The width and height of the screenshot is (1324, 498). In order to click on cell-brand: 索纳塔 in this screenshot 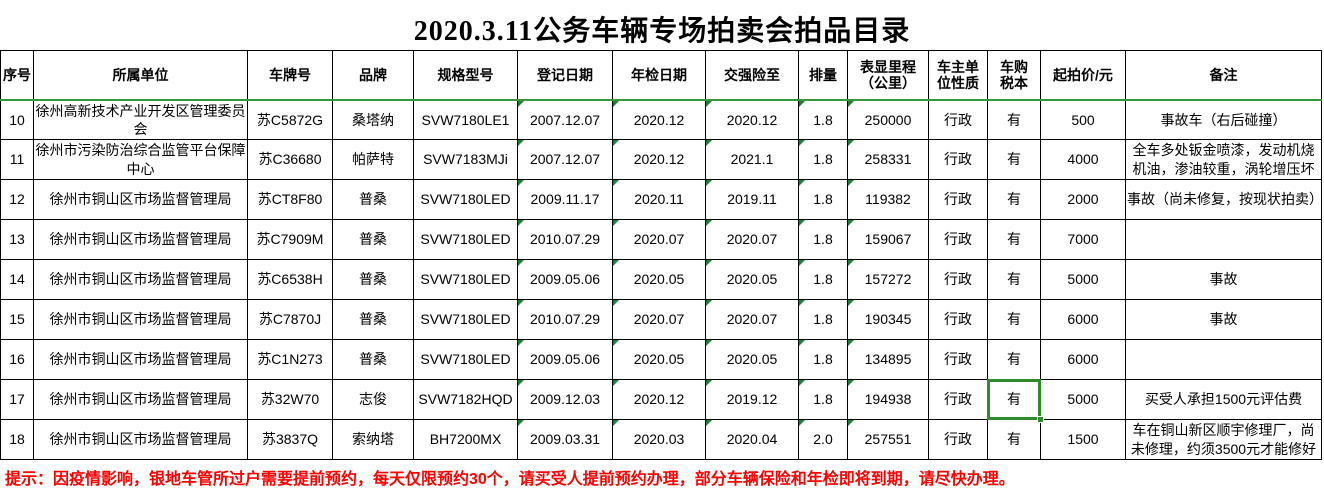, I will do `click(373, 439)`.